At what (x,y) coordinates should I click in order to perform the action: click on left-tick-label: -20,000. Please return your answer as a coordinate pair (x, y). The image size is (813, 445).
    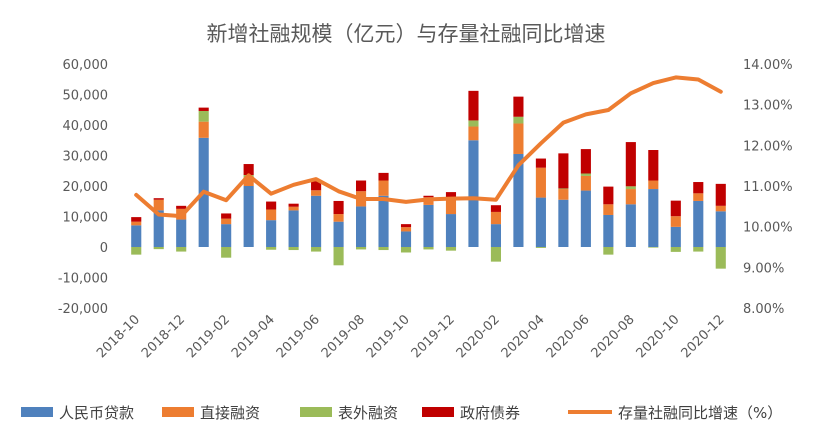
    Looking at the image, I should click on (83, 309).